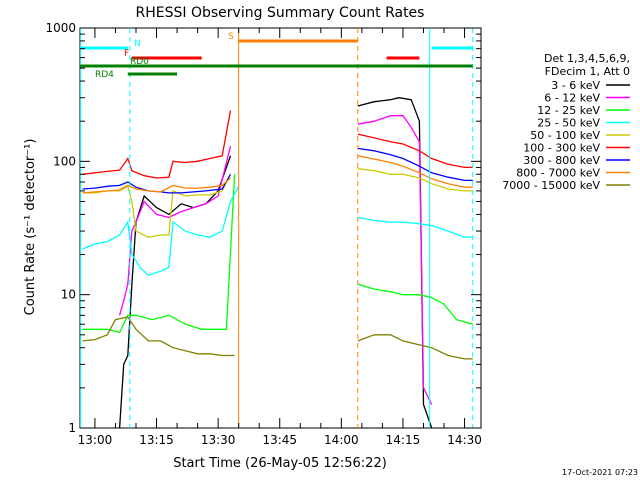 The image size is (640, 480). What do you see at coordinates (276, 56) in the screenshot?
I see `flag-bar-layer: NF S RD0 RD4` at bounding box center [276, 56].